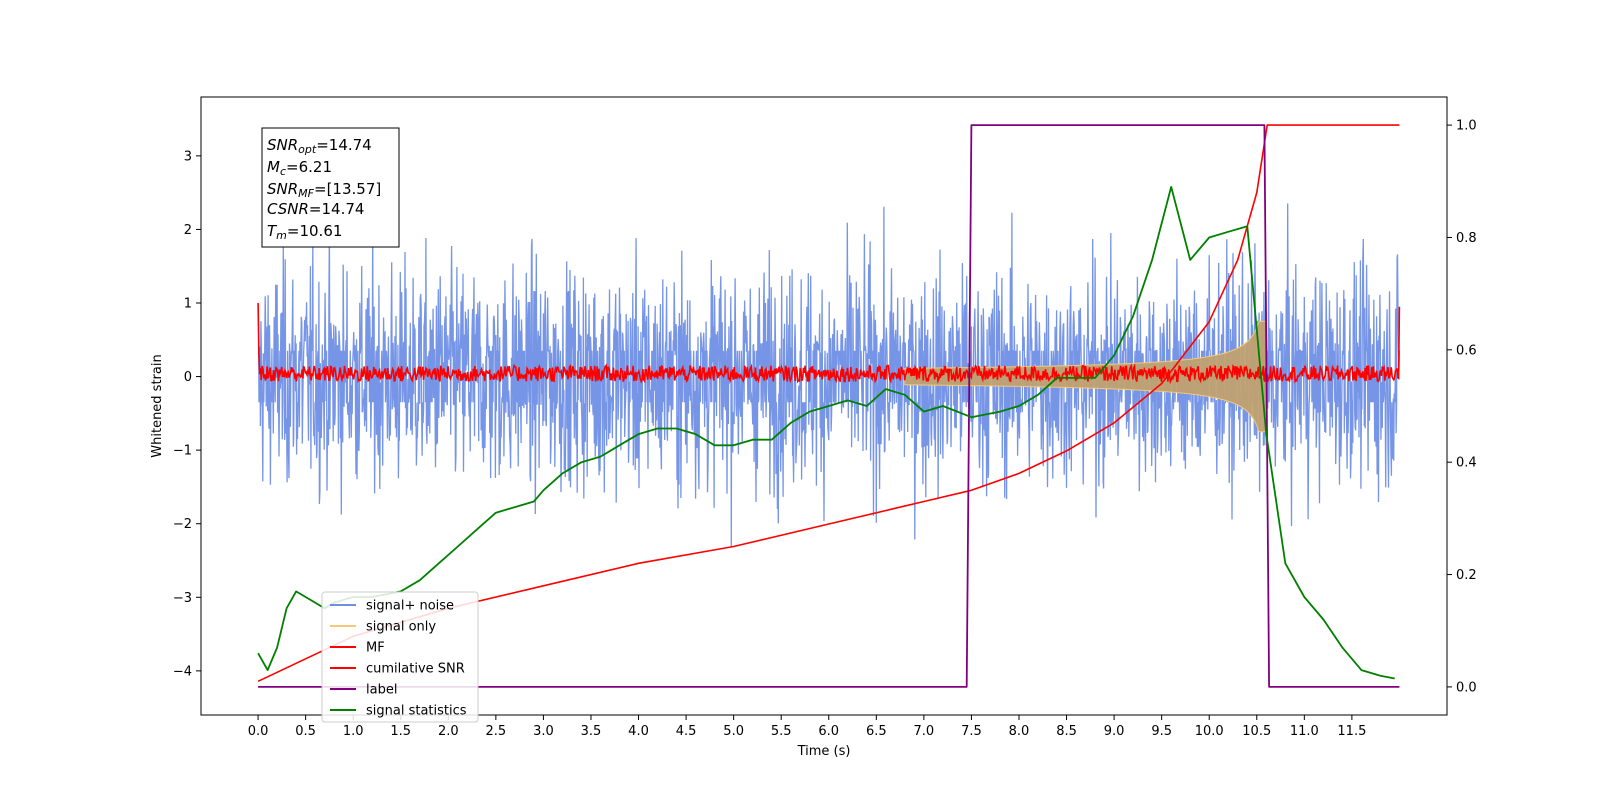  What do you see at coordinates (305, 731) in the screenshot?
I see `x-tick-label: 0.5` at bounding box center [305, 731].